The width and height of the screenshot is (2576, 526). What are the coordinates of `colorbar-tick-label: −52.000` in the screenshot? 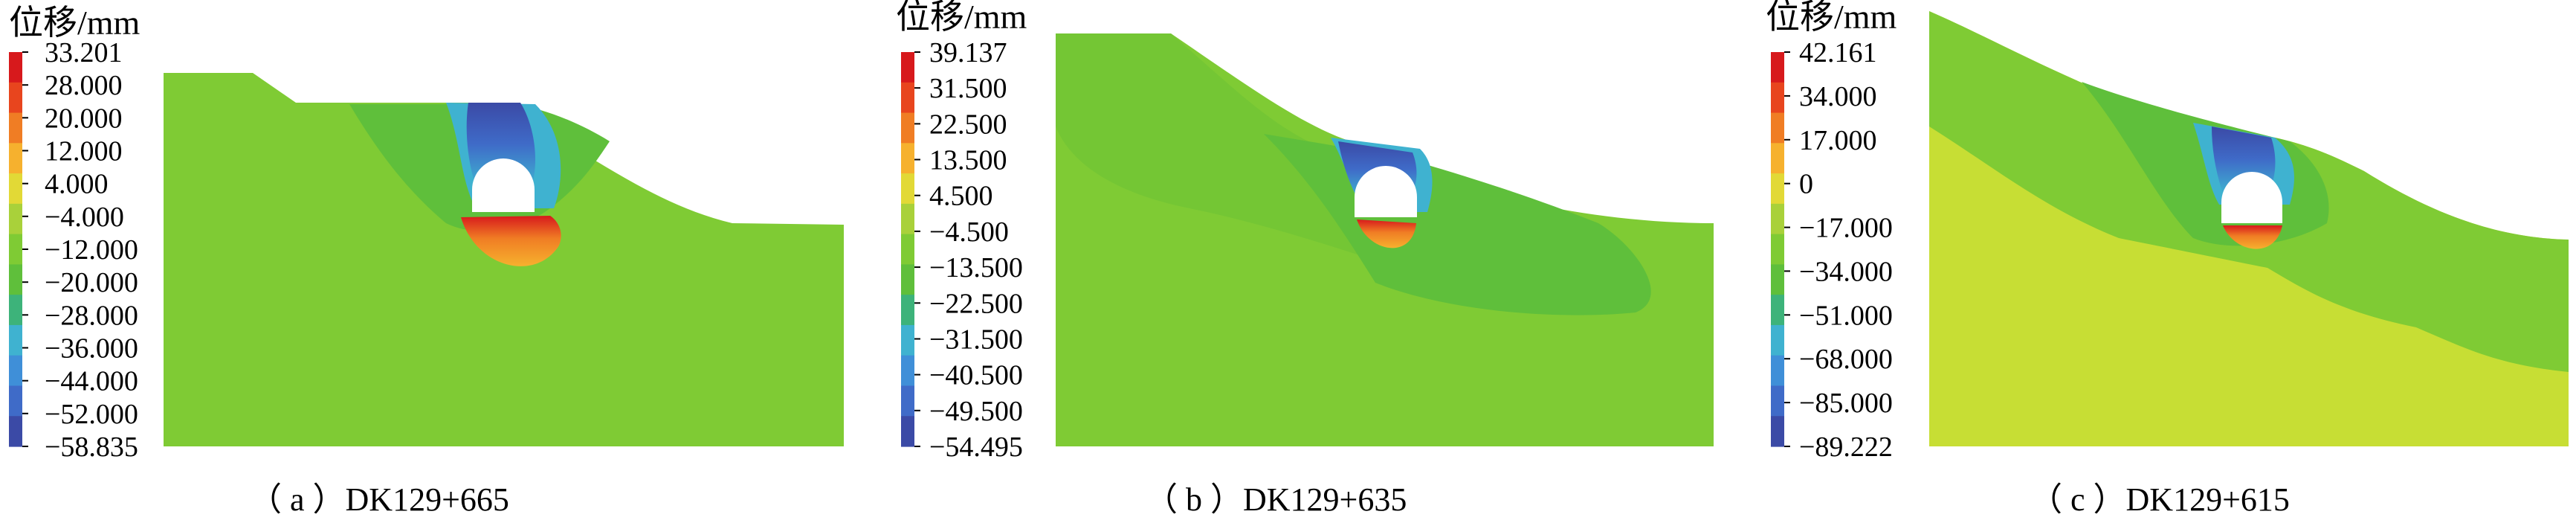 It's located at (91, 415).